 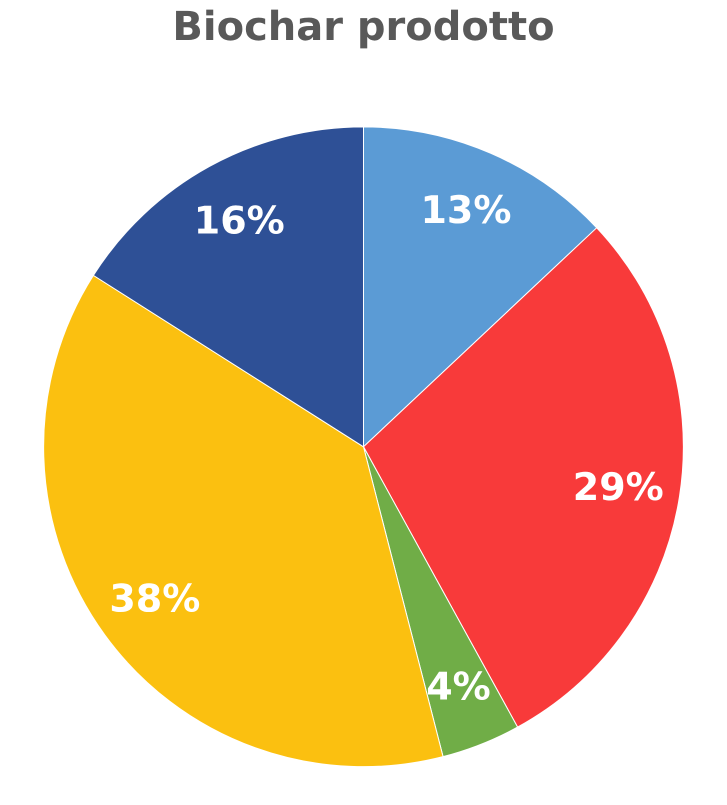 What do you see at coordinates (363, 27) in the screenshot?
I see `chart-title: Biochar prodotto` at bounding box center [363, 27].